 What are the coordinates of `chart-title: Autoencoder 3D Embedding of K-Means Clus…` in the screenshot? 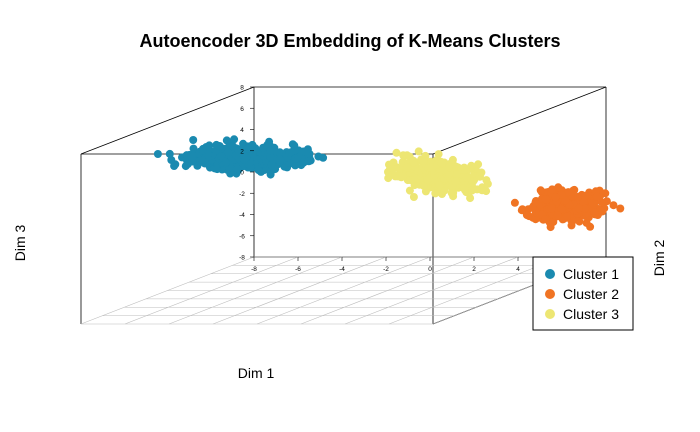 It's located at (349, 41).